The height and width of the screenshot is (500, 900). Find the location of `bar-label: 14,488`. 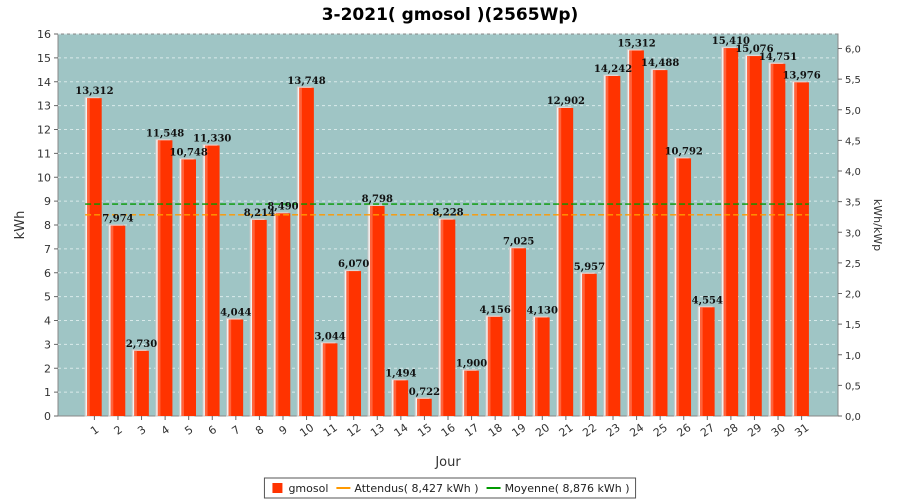

bar-label: 14,488 is located at coordinates (660, 63).